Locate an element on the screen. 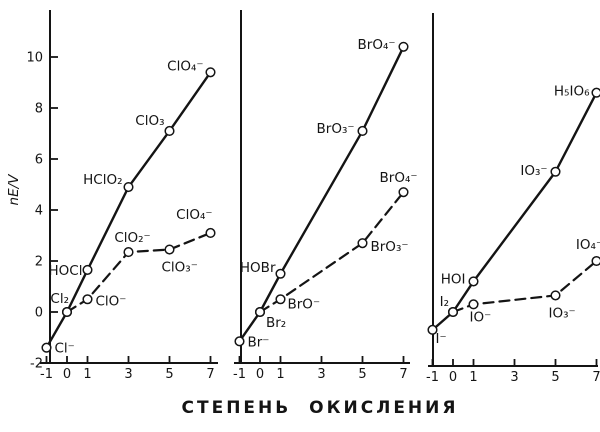  species-label: IO₄⁻ is located at coordinates (588, 245).